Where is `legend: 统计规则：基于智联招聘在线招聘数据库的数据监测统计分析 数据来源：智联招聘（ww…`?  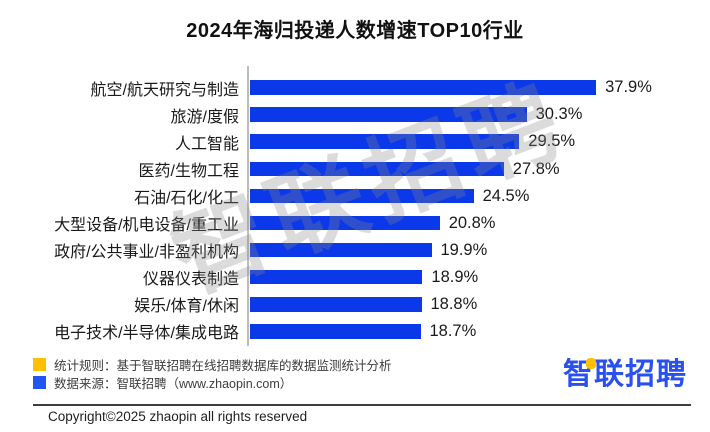
legend: 统计规则：基于智联招聘在线招聘数据库的数据监测统计分析 数据来源：智联招聘（ww… is located at coordinates (212, 373).